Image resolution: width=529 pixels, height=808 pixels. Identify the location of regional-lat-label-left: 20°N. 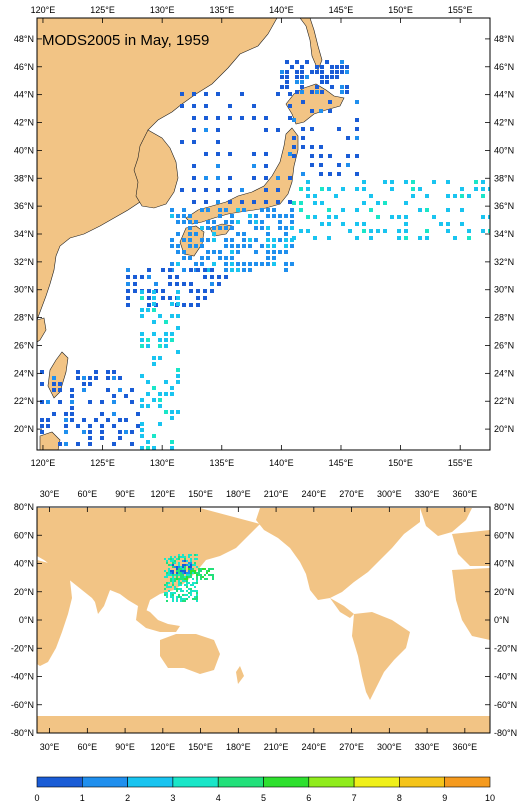
(24, 429).